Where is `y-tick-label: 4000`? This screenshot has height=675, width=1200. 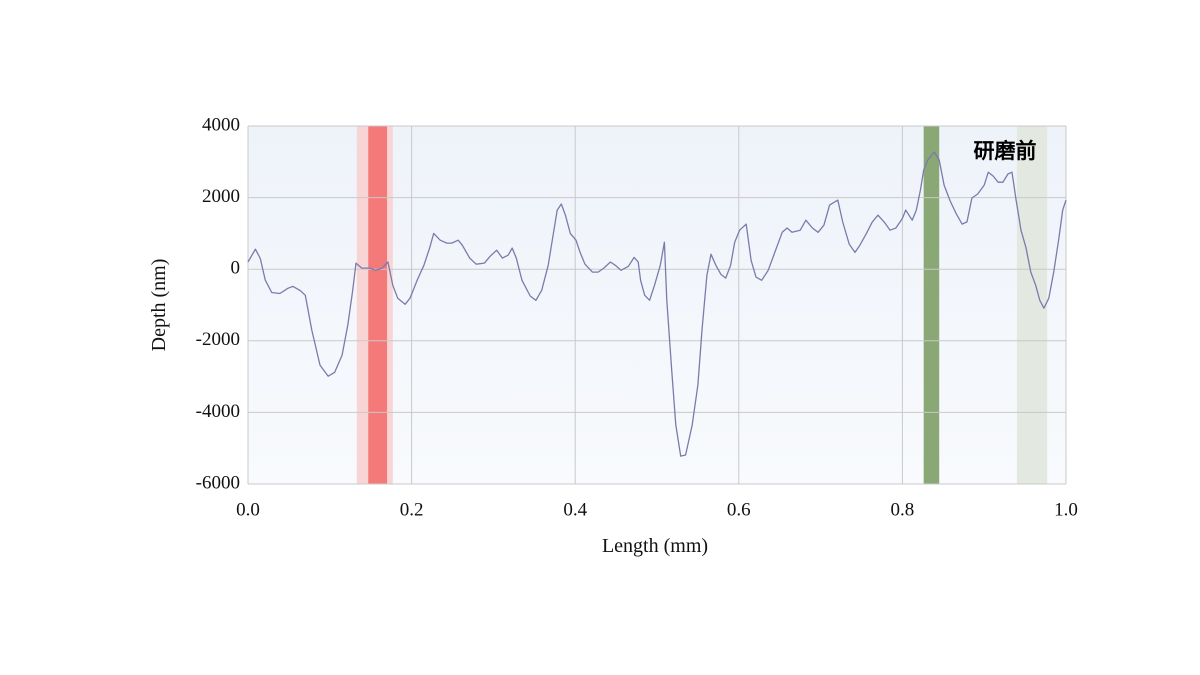 y-tick-label: 4000 is located at coordinates (221, 124).